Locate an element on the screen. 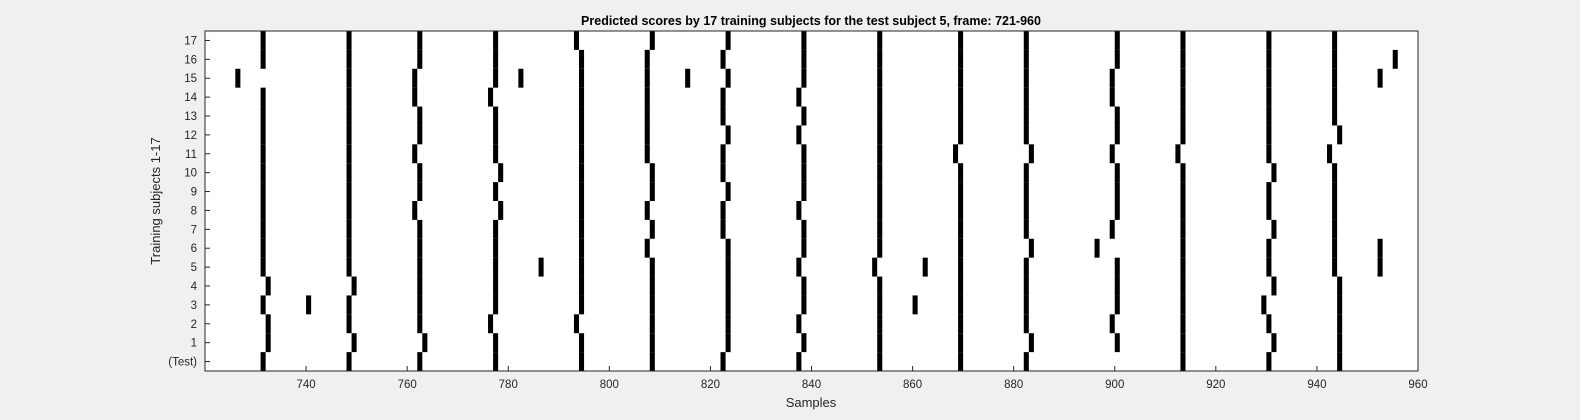 The image size is (1580, 420). y-tick-label: 13 is located at coordinates (190, 117).